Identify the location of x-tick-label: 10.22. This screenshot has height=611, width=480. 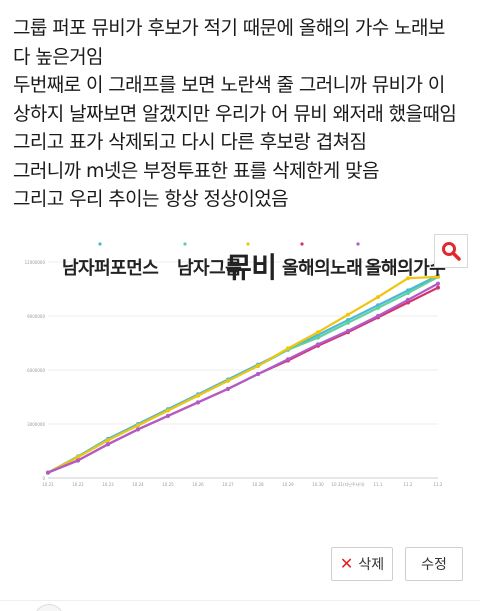
(78, 484).